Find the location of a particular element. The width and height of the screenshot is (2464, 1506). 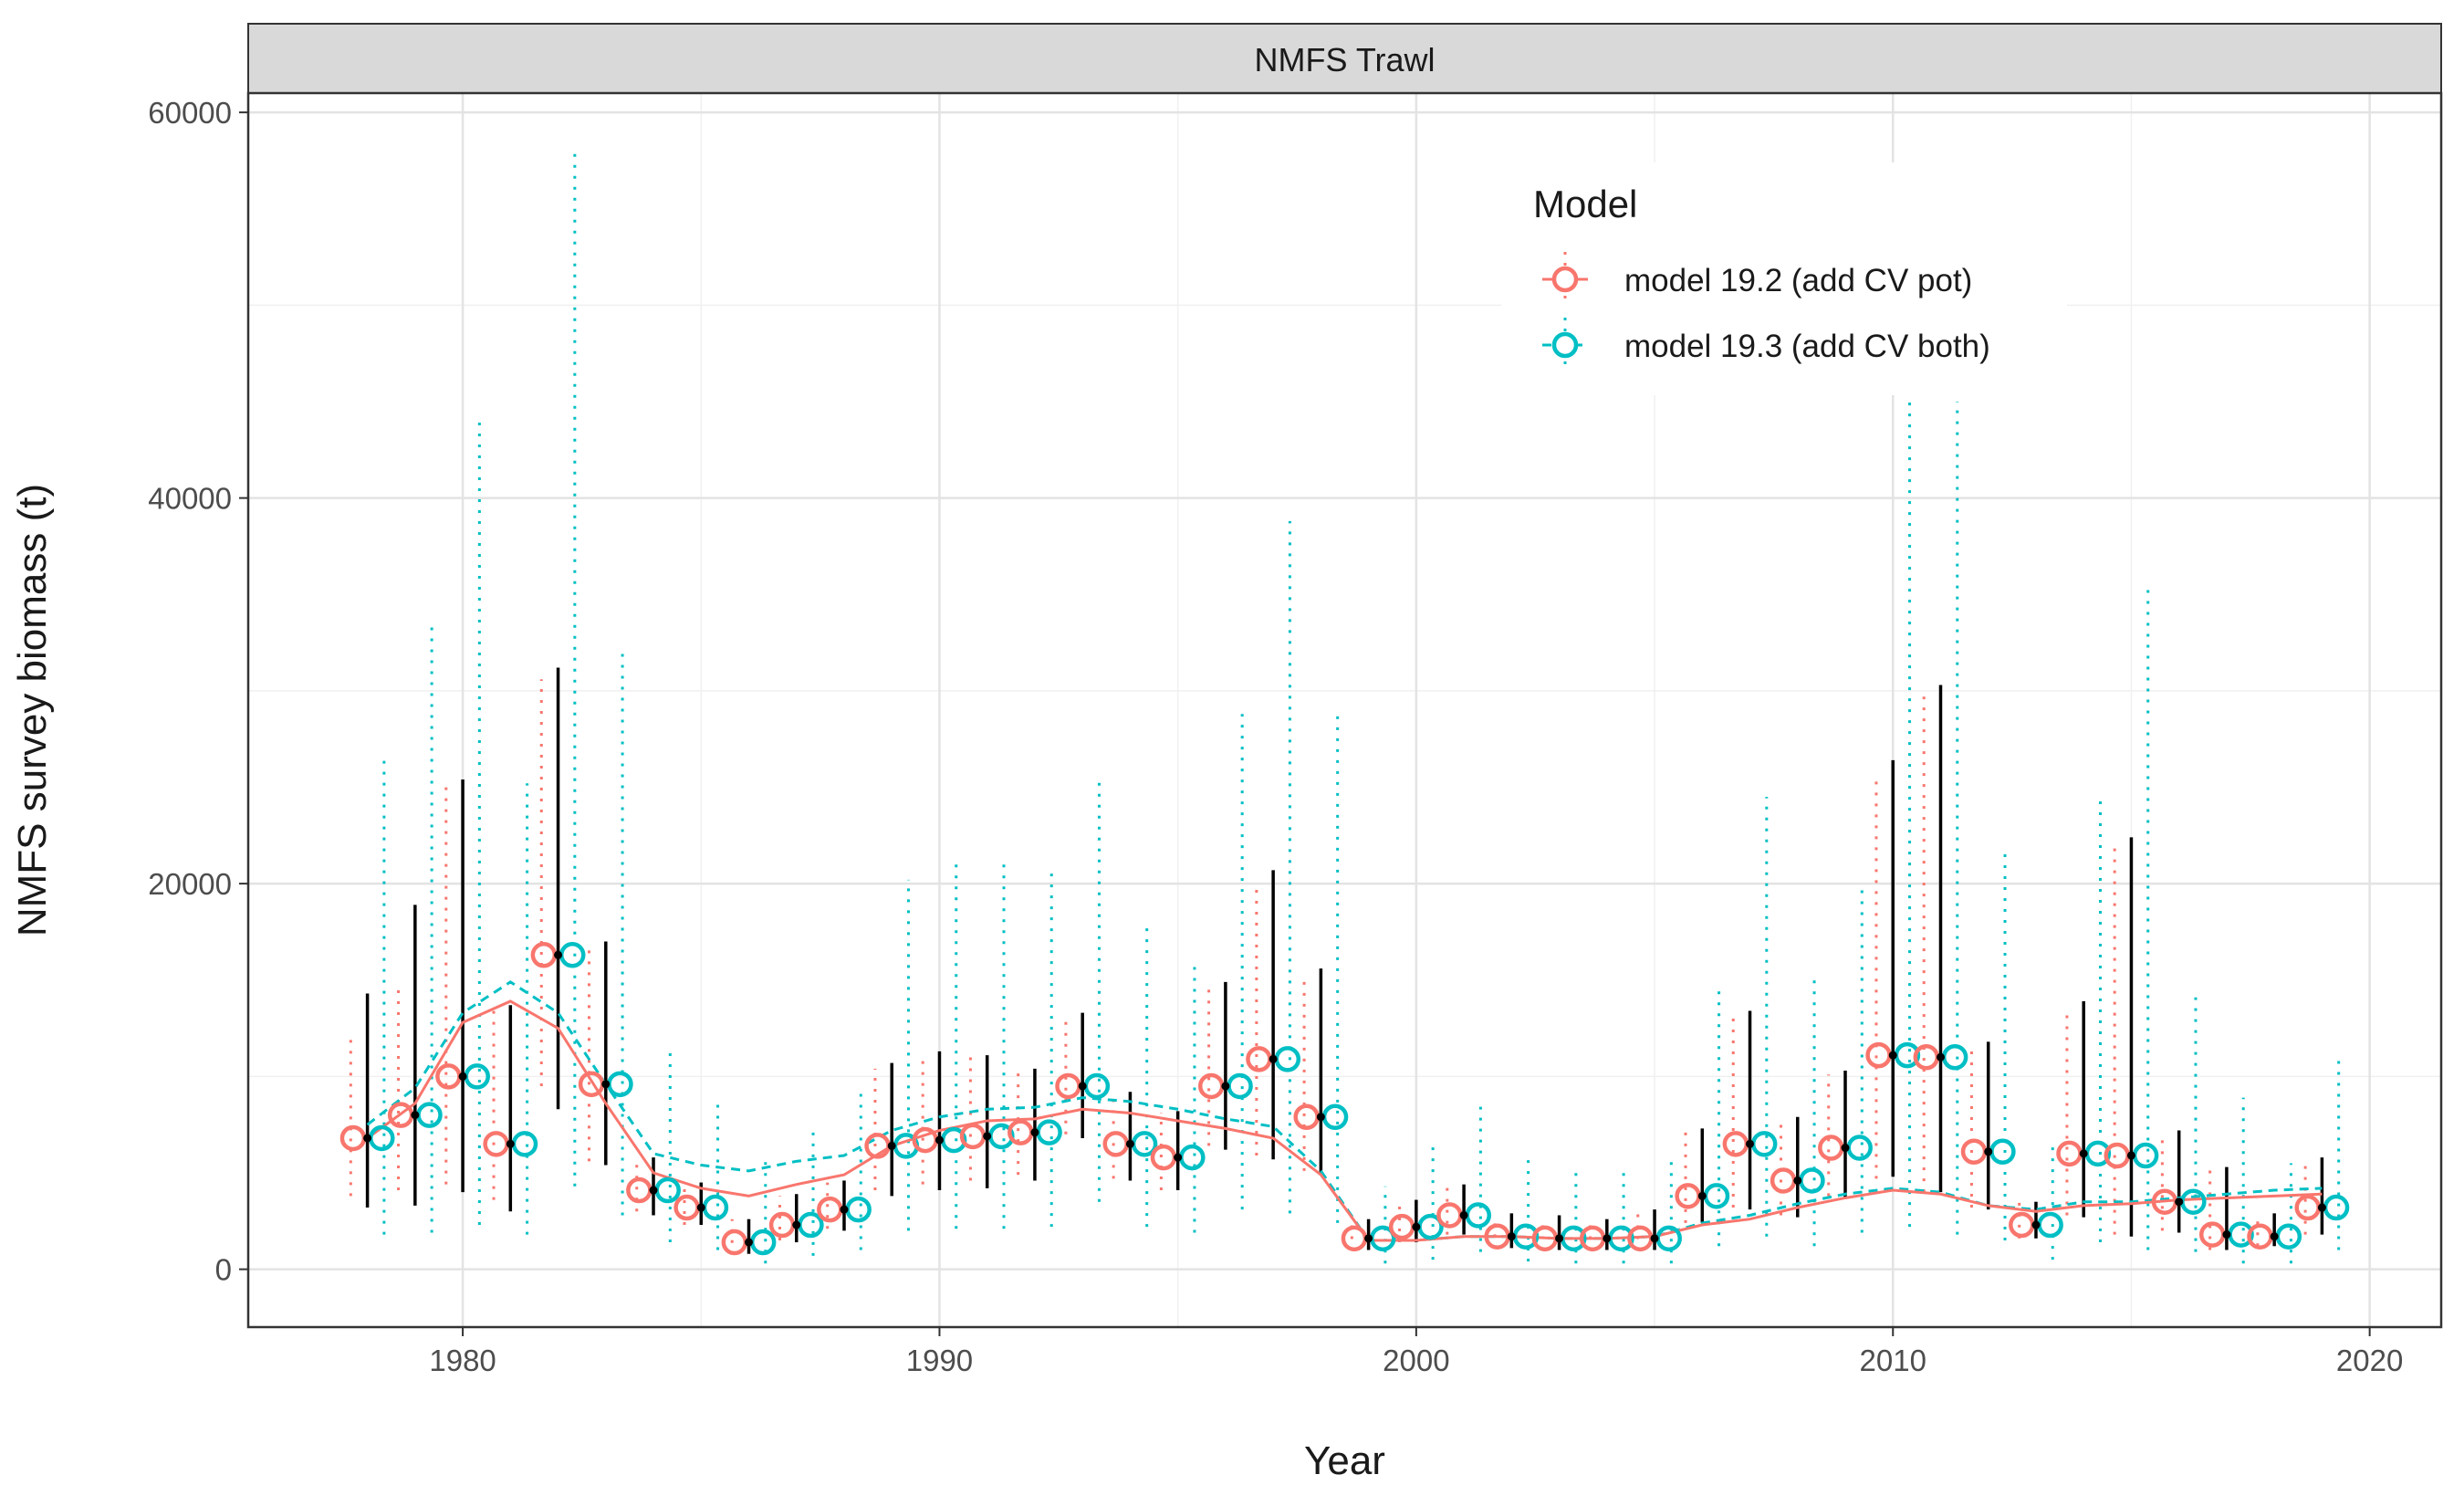

x-axis-title: Year is located at coordinates (1344, 1460).